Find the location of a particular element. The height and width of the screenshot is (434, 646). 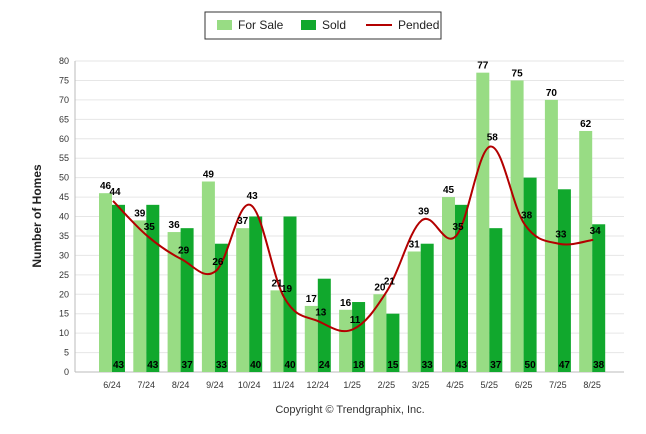

data-label-pended: 33 is located at coordinates (561, 235).